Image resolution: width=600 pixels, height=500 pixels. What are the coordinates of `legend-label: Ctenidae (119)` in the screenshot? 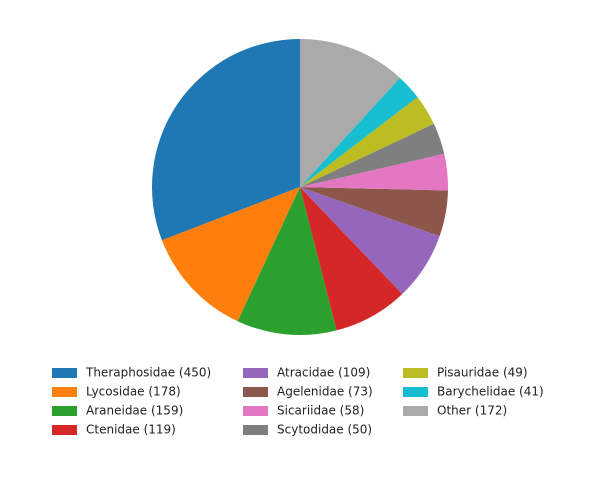 It's located at (131, 430).